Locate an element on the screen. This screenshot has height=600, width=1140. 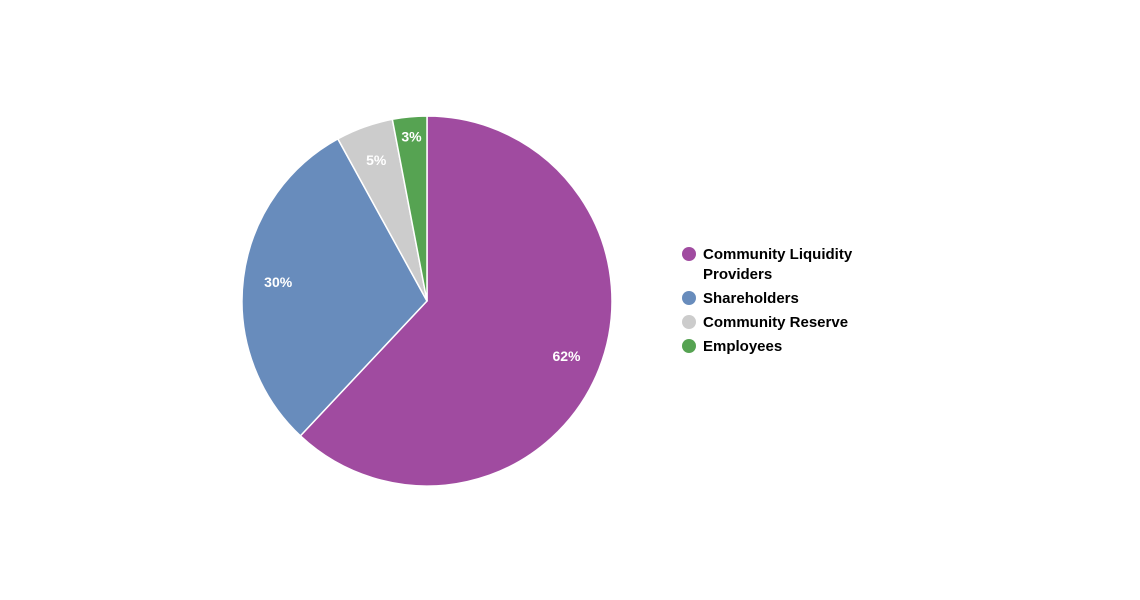
legend-label: Shareholders is located at coordinates (751, 298).